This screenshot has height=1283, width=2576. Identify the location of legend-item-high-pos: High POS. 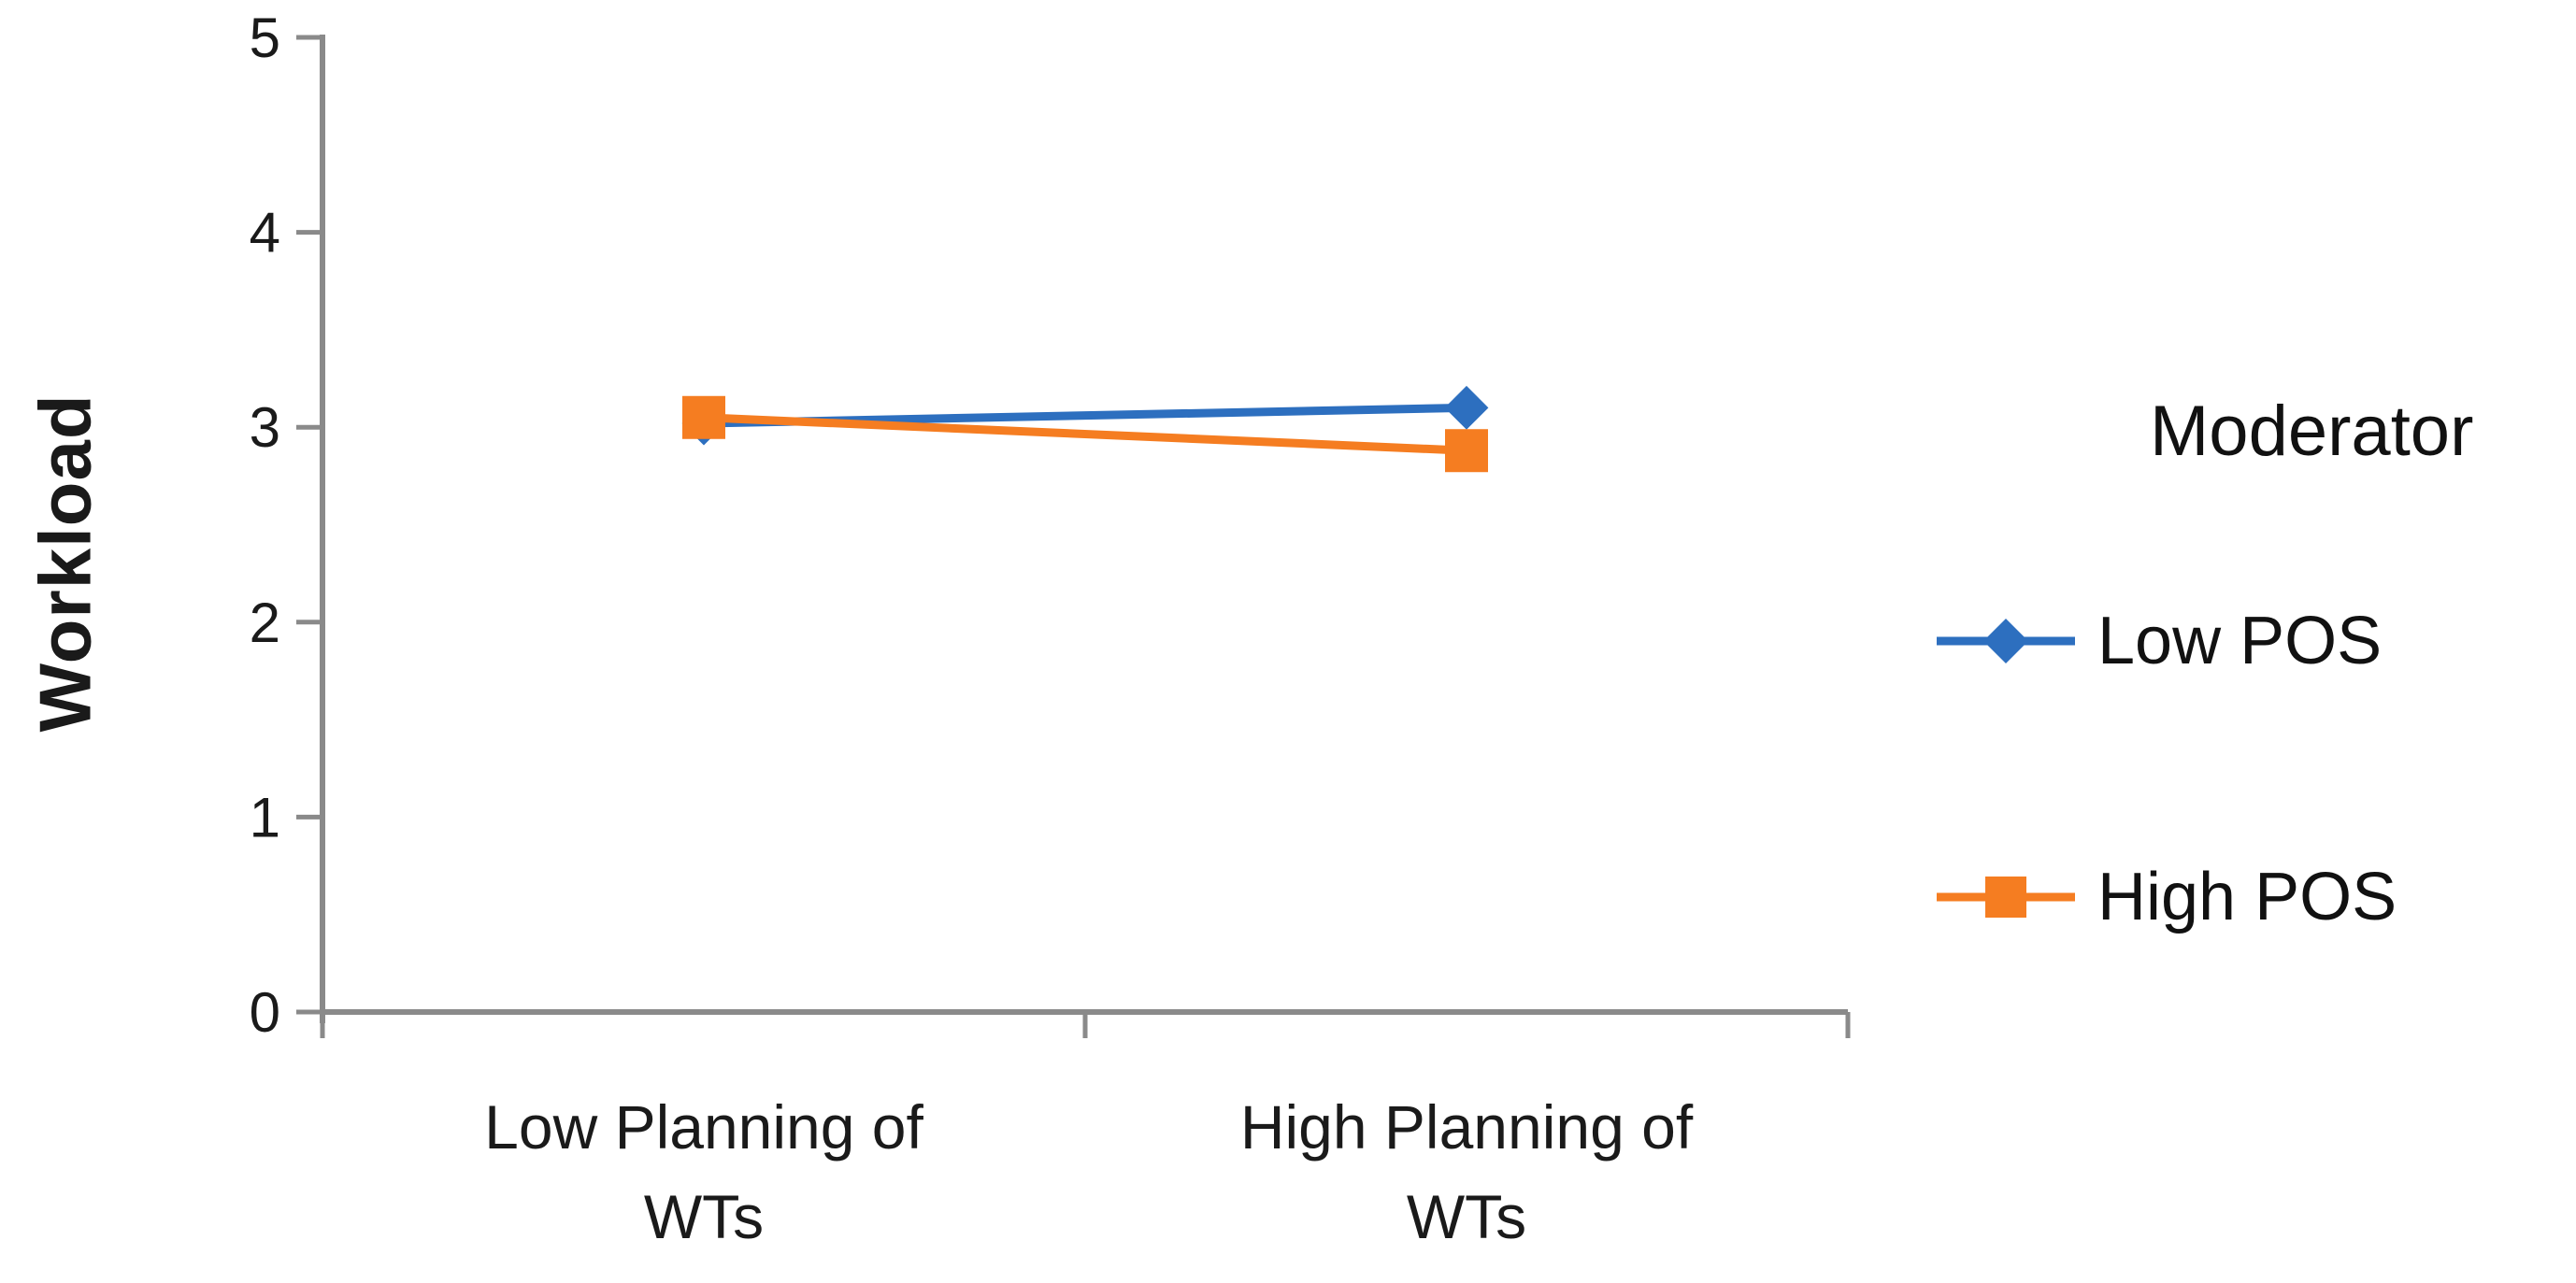
(2165, 897).